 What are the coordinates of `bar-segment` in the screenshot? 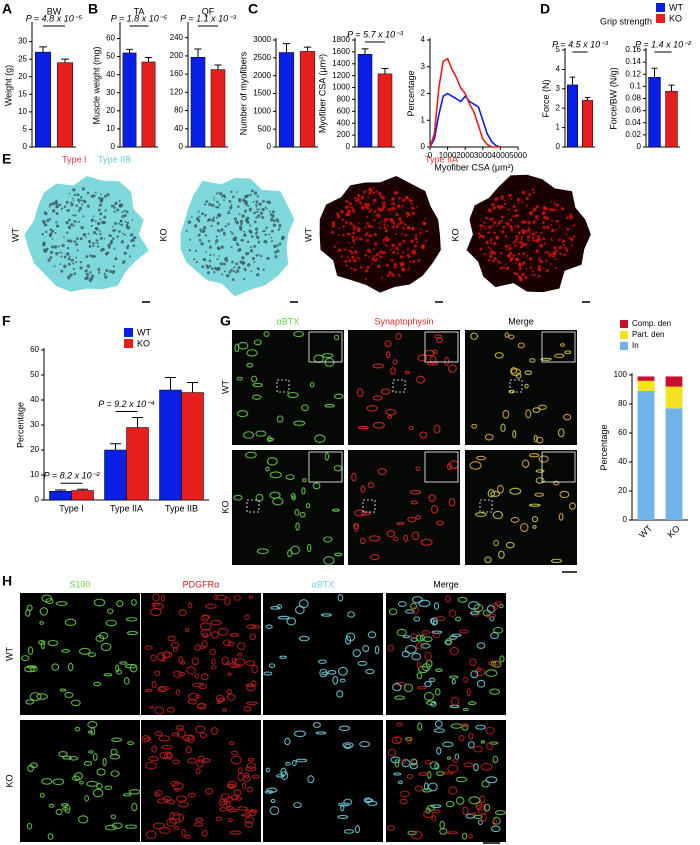 It's located at (674, 464).